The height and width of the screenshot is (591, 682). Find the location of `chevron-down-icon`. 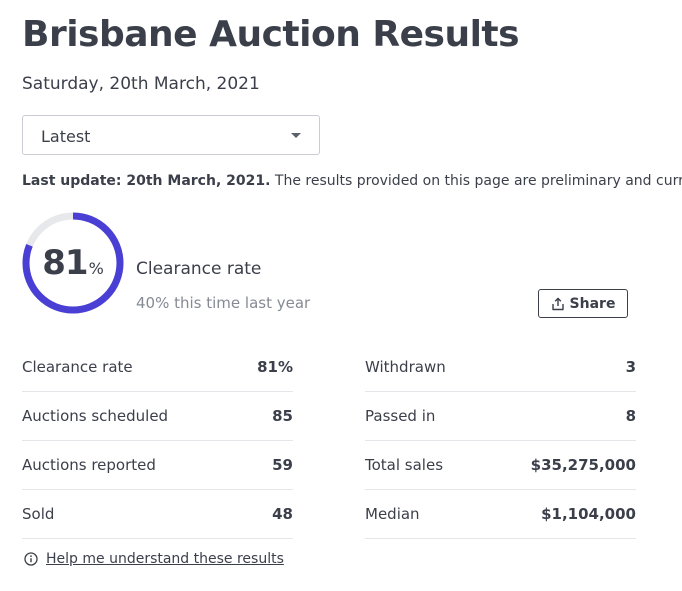

chevron-down-icon is located at coordinates (296, 135).